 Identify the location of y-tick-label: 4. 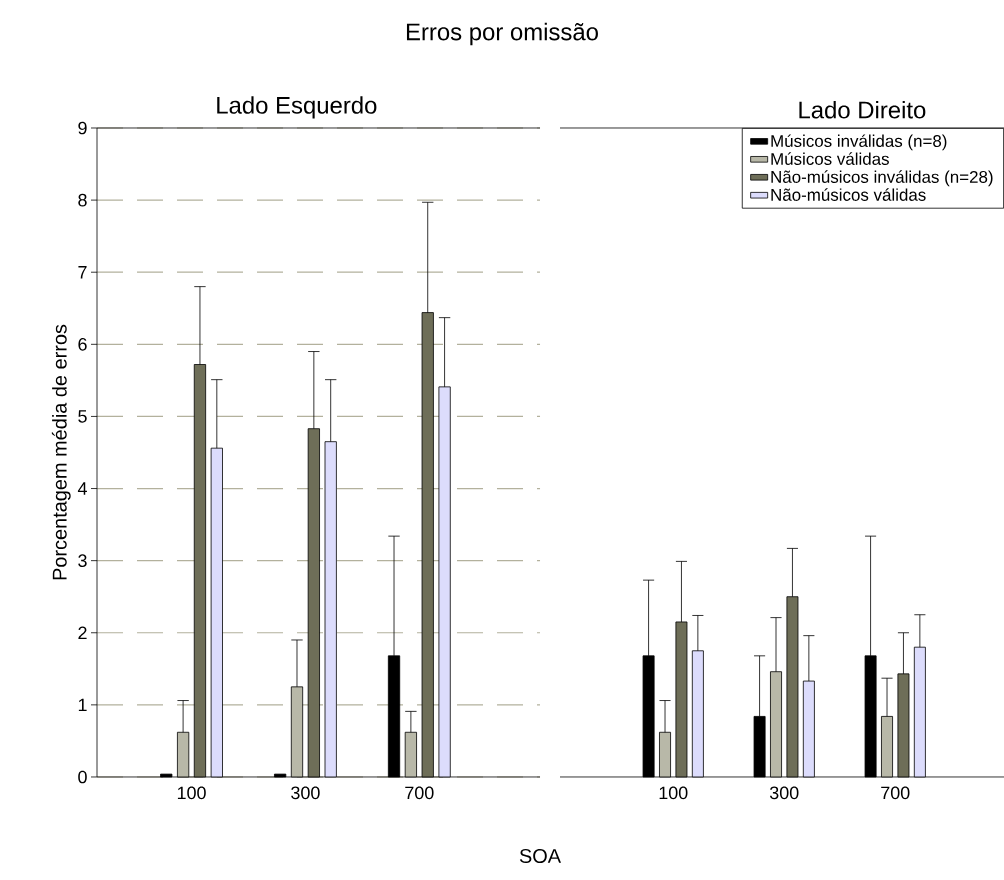
(82, 488).